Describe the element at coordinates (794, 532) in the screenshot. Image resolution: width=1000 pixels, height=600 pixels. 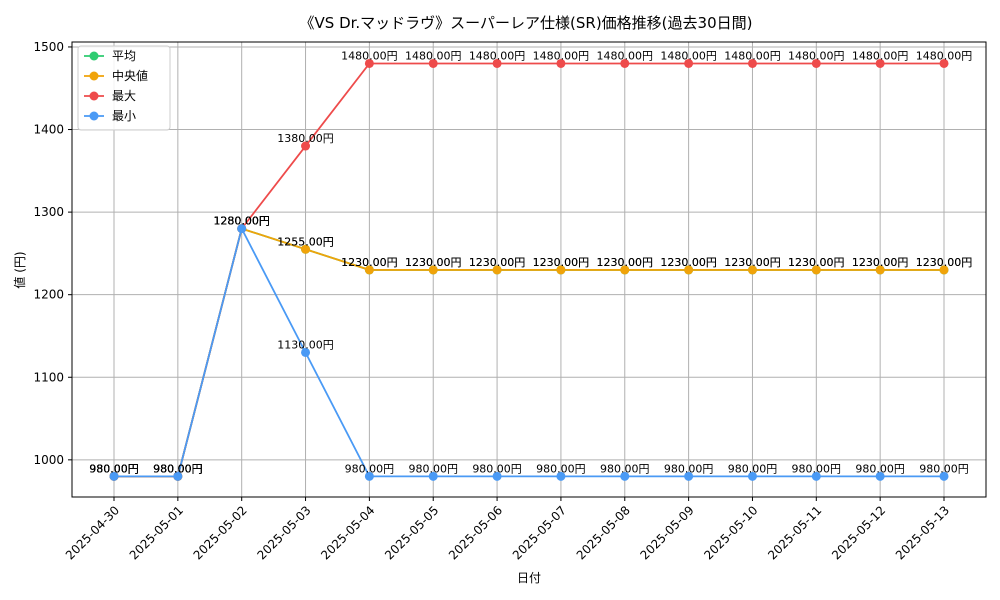
I see `x-tick-label: 2025-05-11` at that location.